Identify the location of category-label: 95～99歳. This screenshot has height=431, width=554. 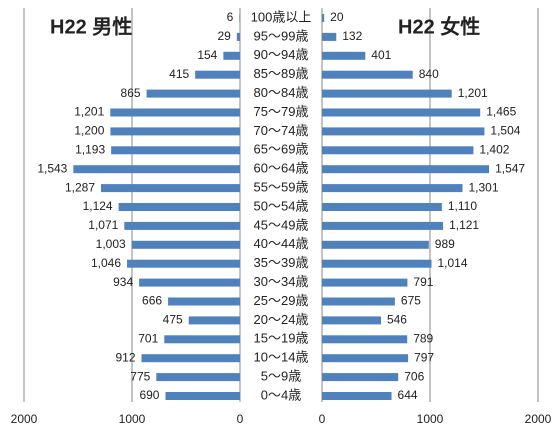
(281, 35).